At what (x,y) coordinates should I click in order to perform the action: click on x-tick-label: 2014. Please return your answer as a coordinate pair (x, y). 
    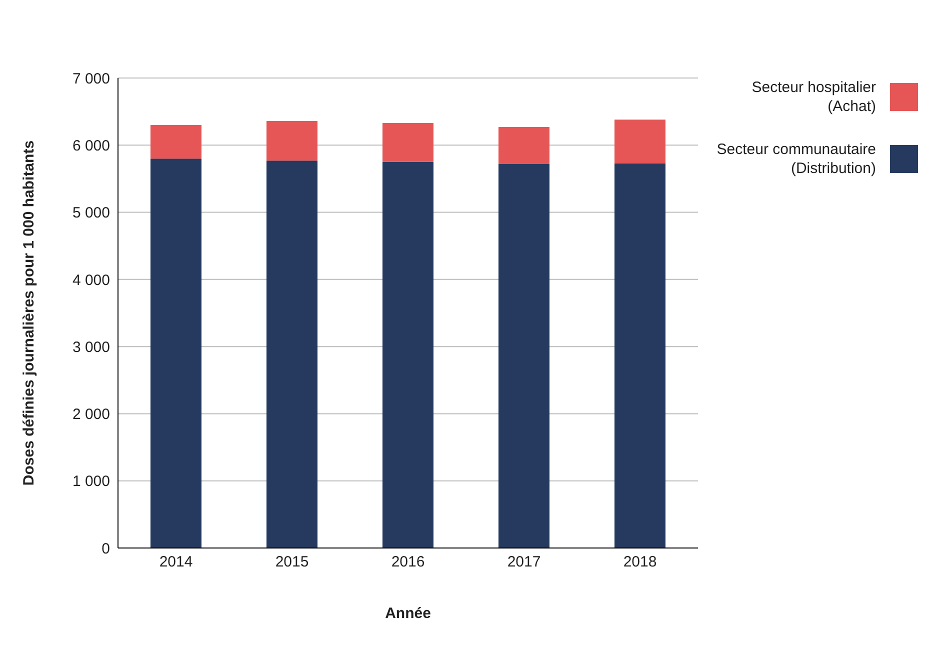
    Looking at the image, I should click on (176, 562).